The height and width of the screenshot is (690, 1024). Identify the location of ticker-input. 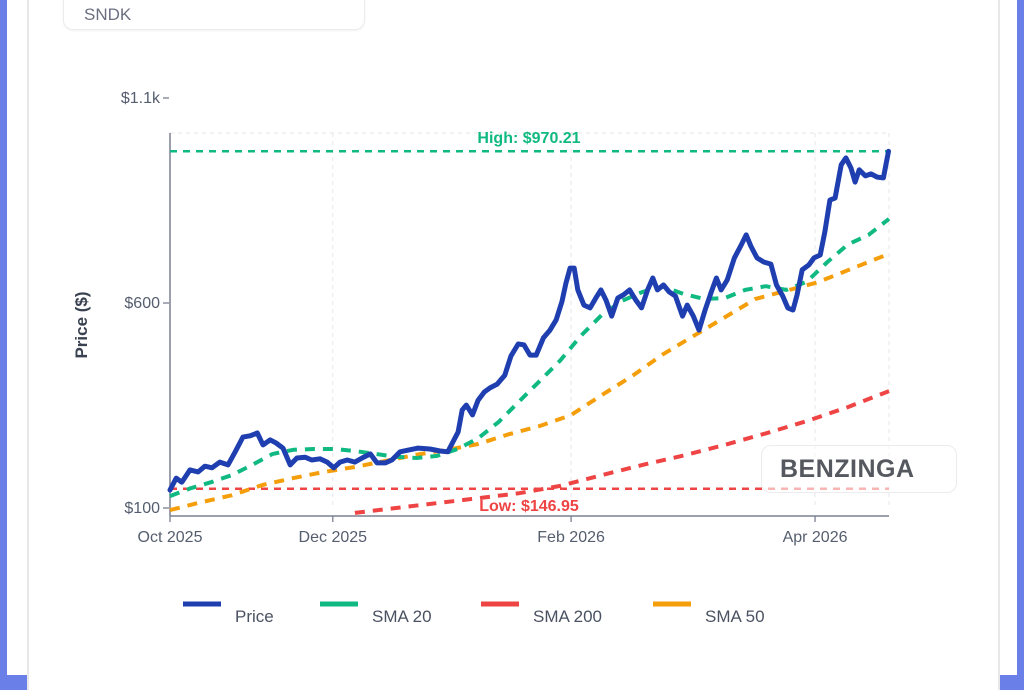
(214, 15).